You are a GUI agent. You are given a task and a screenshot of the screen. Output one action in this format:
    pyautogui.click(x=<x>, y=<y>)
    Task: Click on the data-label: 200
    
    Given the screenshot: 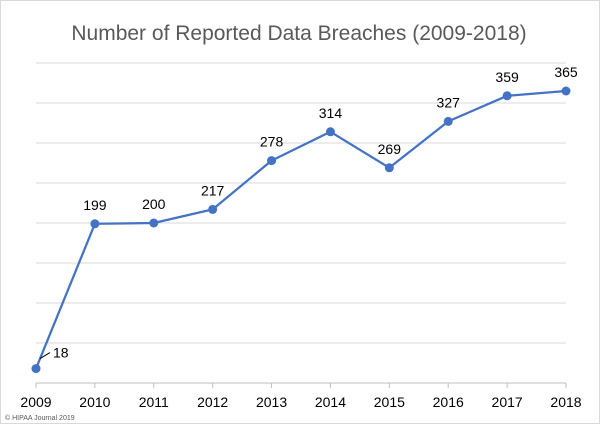 What is the action you would take?
    pyautogui.click(x=154, y=204)
    